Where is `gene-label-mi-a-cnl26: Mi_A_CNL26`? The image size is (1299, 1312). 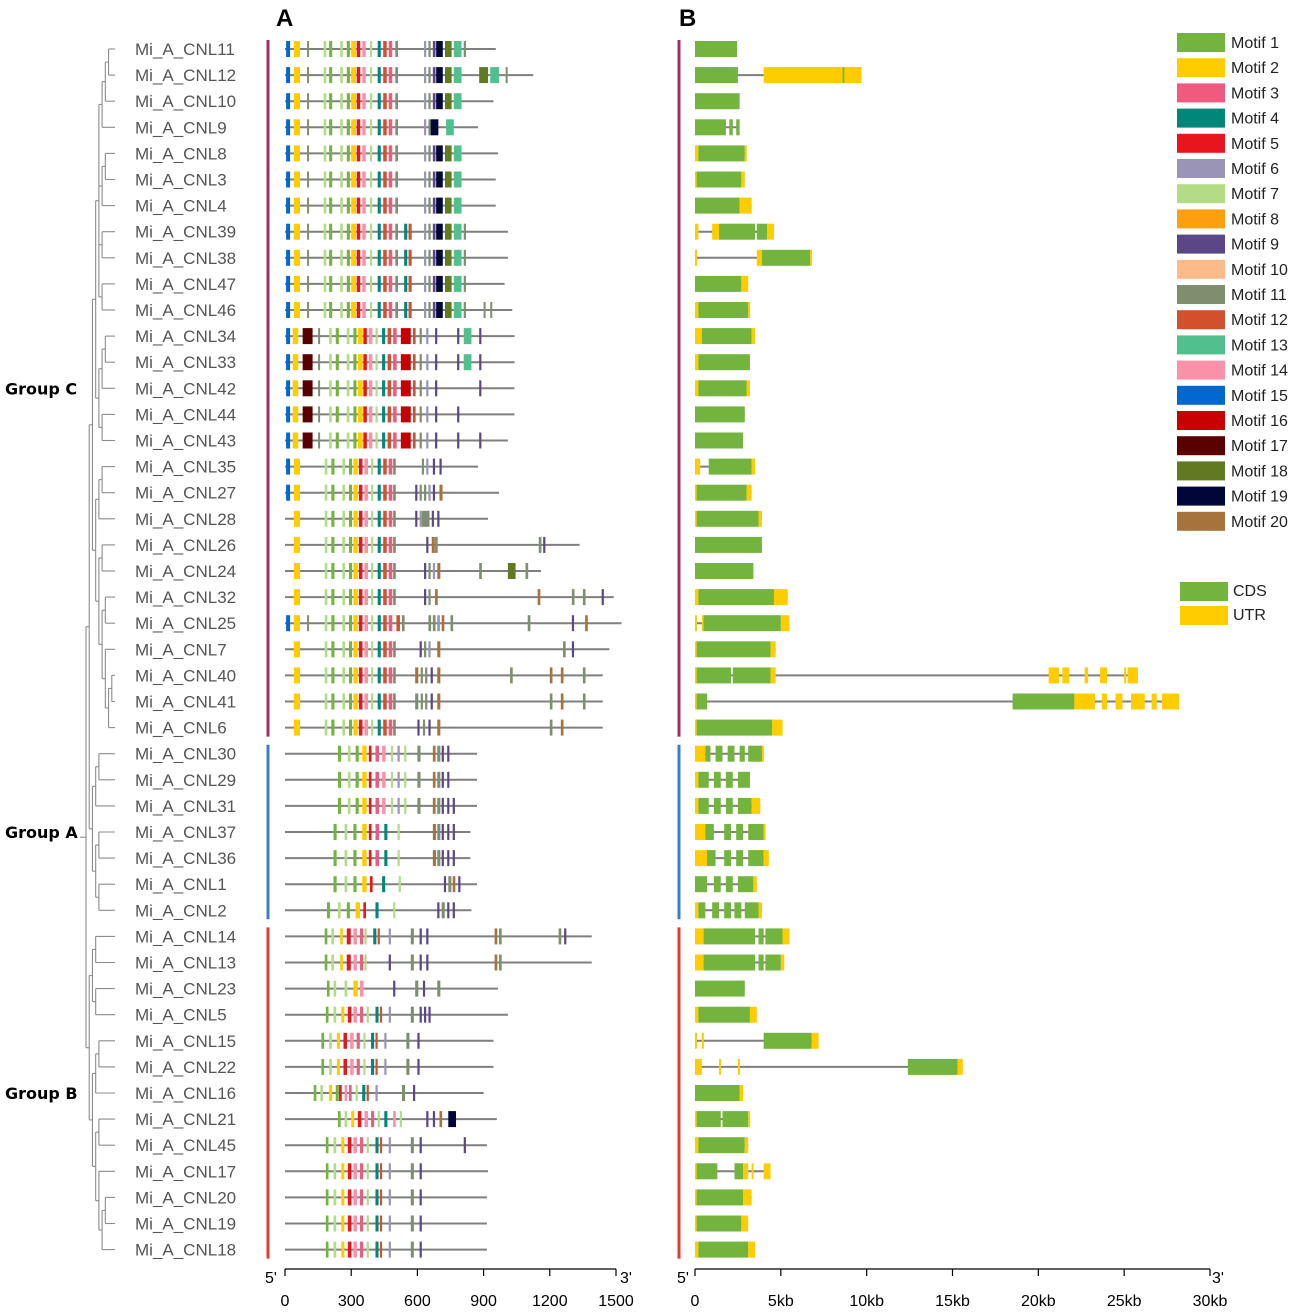 gene-label-mi-a-cnl26: Mi_A_CNL26 is located at coordinates (185, 545).